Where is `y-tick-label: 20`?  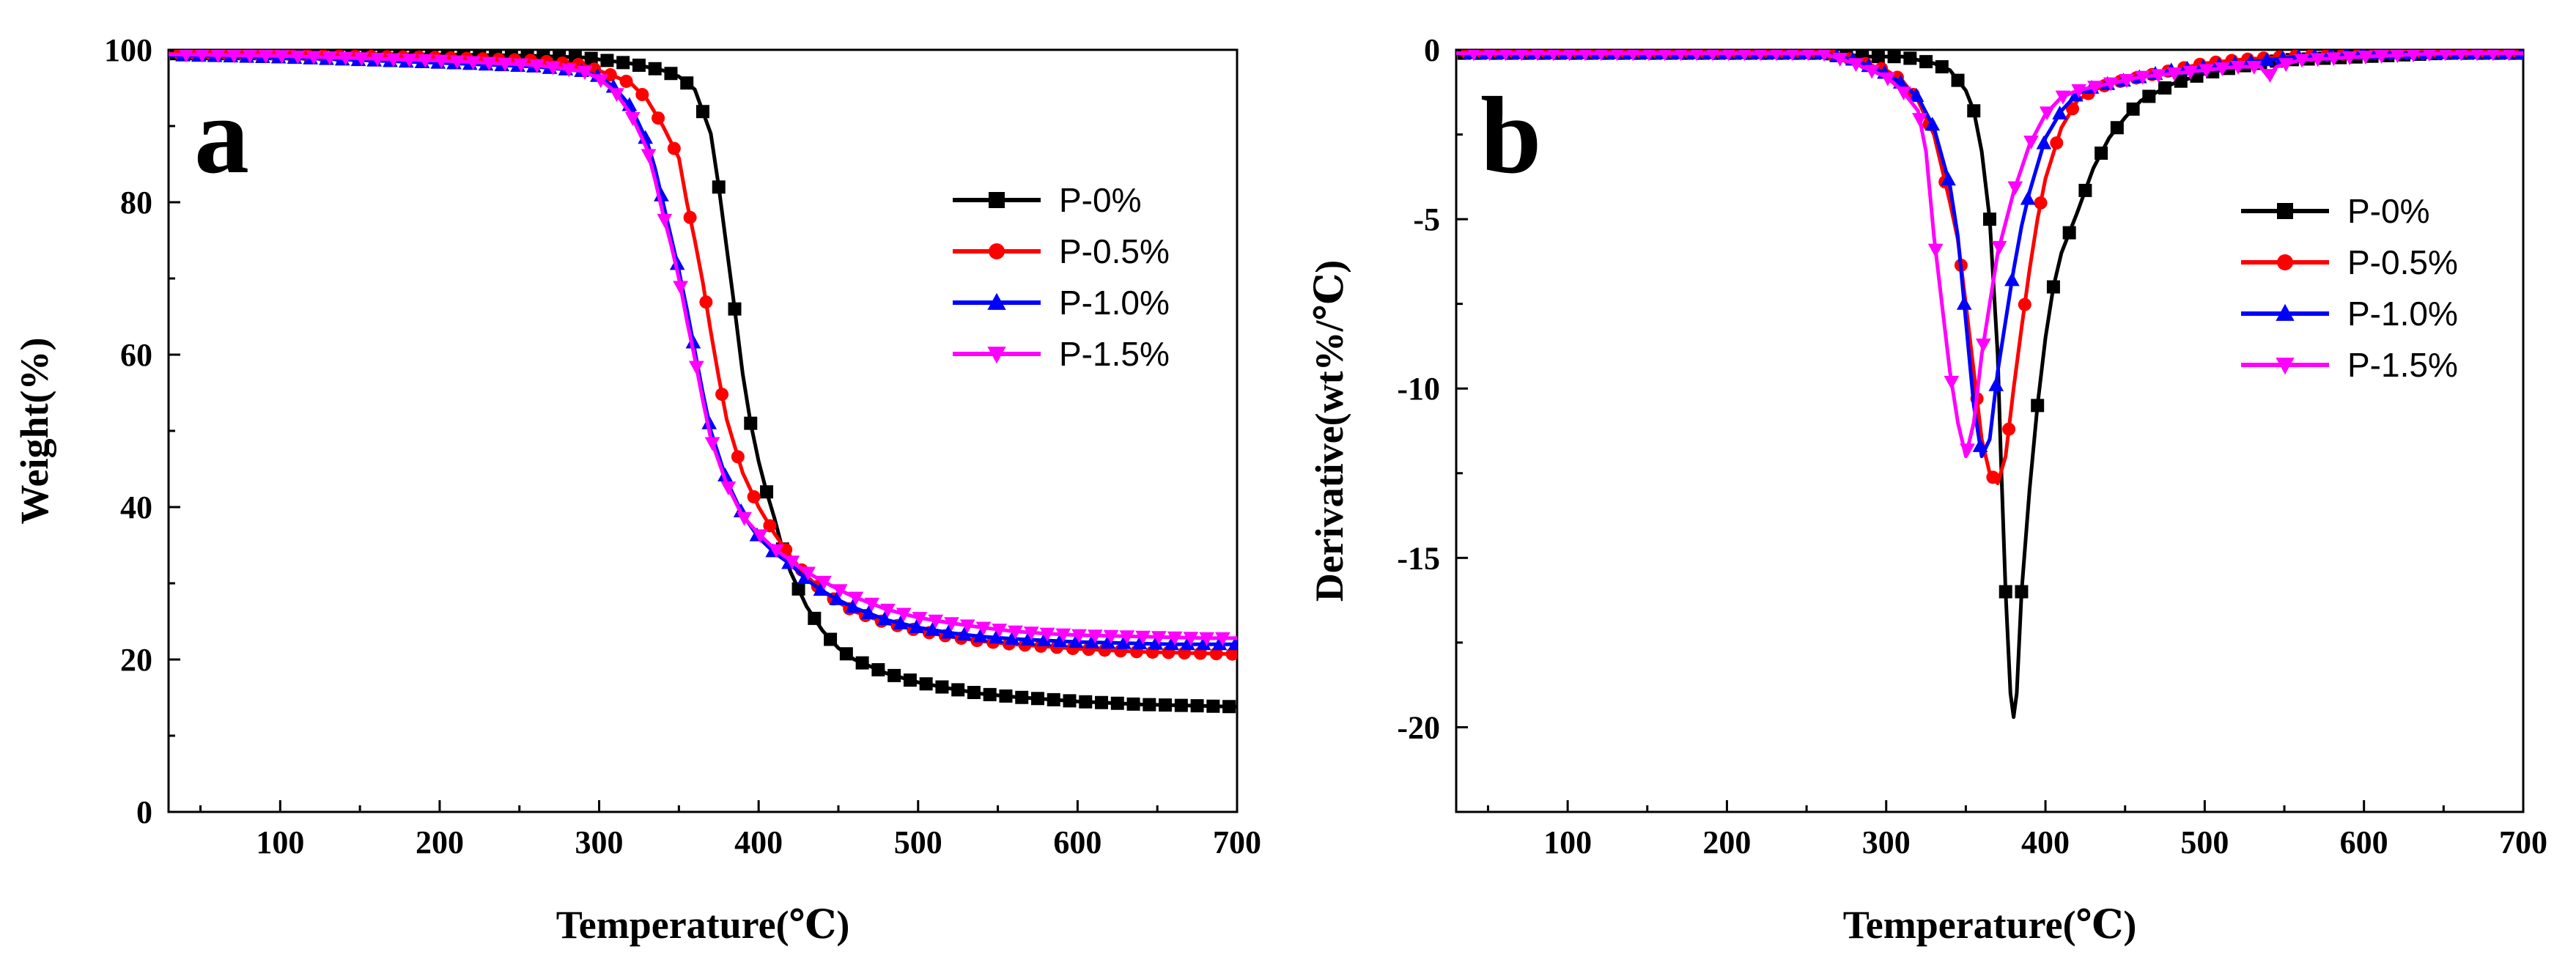
y-tick-label: 20 is located at coordinates (136, 660).